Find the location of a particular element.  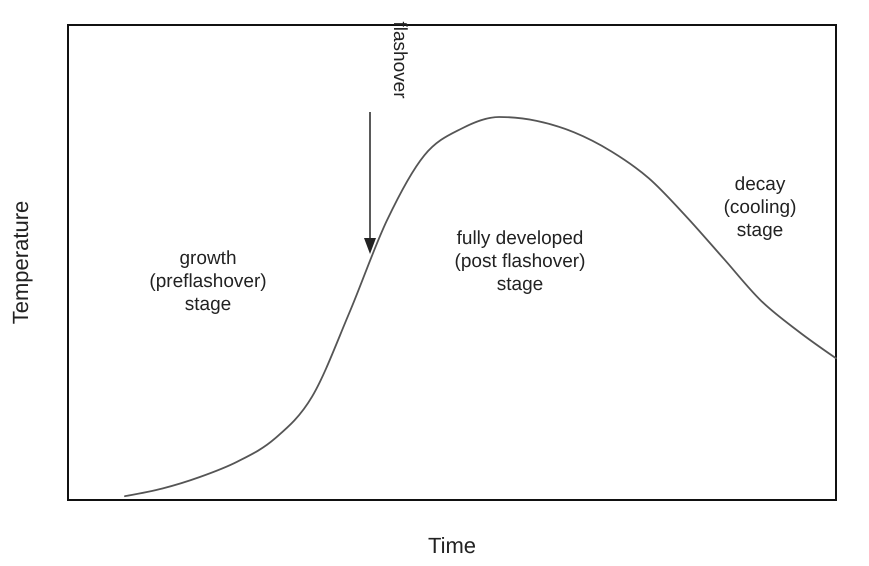

y-axis-title: Temperature is located at coordinates (20, 262).